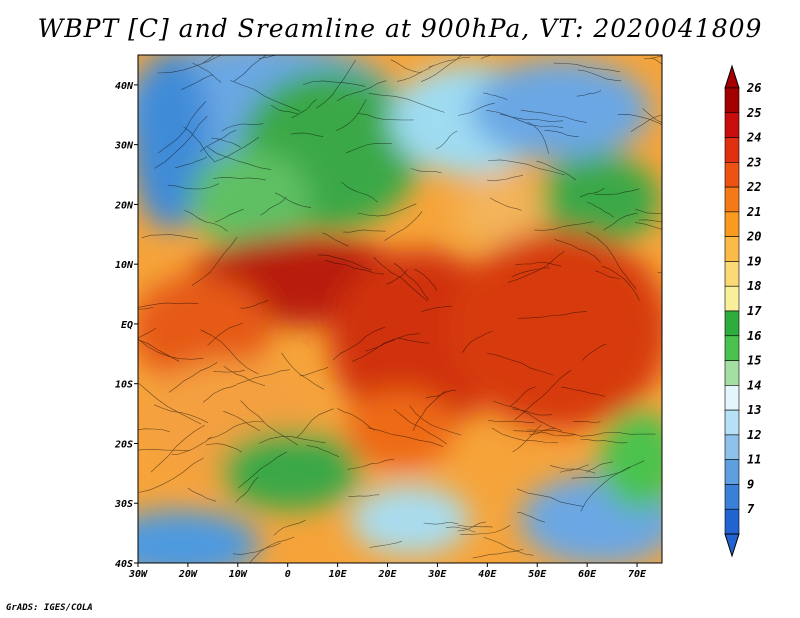 The width and height of the screenshot is (800, 618). What do you see at coordinates (49, 608) in the screenshot?
I see `grads-credit: GrADS: IGES/COLA` at bounding box center [49, 608].